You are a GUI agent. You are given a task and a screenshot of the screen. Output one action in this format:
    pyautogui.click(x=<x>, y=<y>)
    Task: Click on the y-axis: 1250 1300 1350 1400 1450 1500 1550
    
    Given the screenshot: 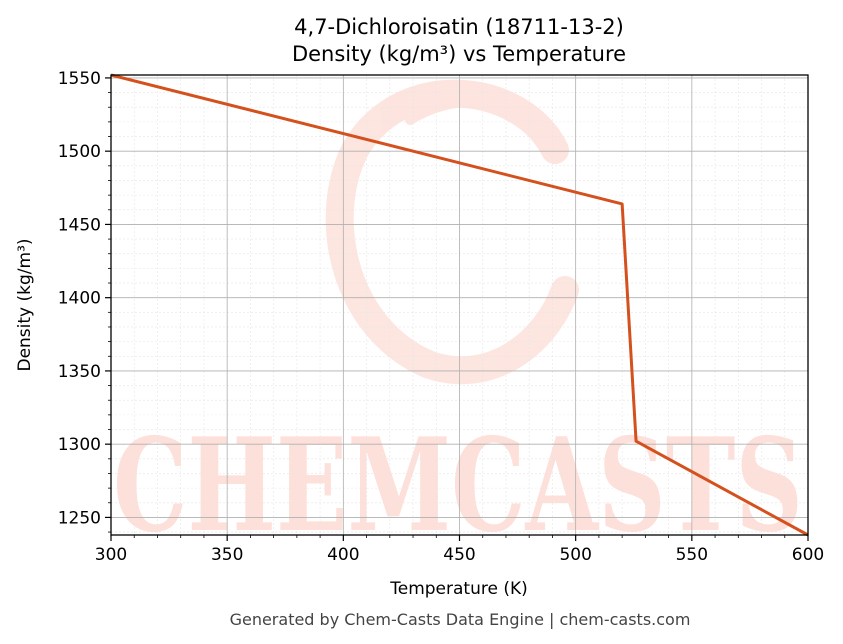 What is the action you would take?
    pyautogui.click(x=84, y=301)
    